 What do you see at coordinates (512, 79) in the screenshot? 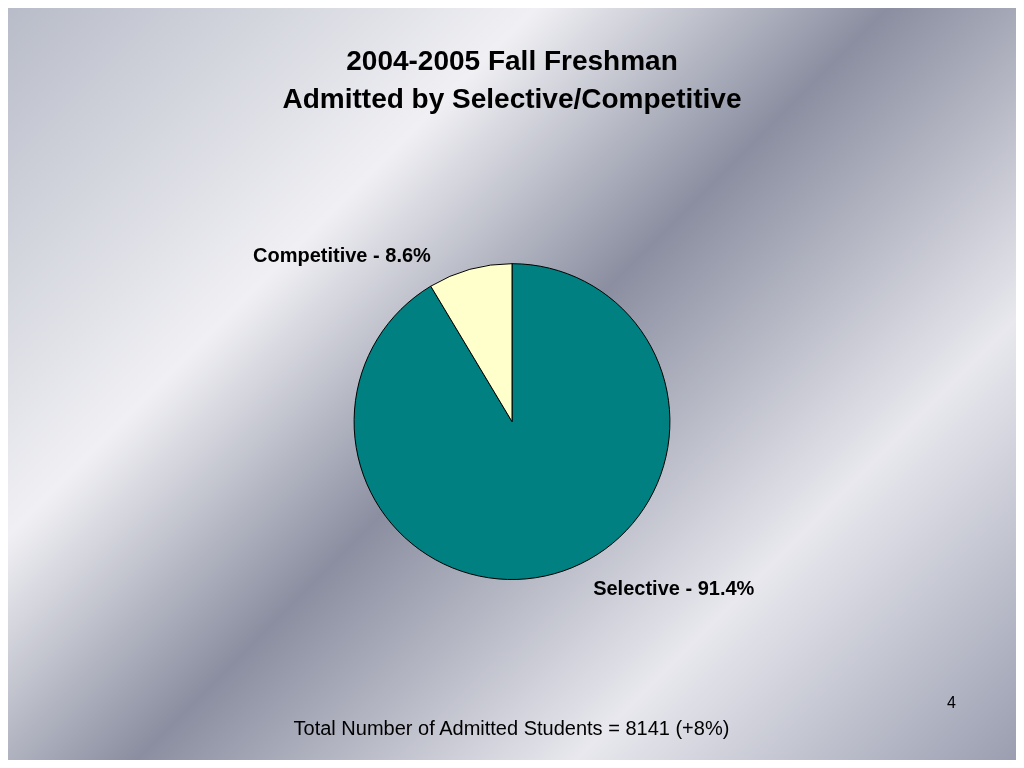
I see `chart-title: 2004-2005 Fall Freshman Admitted by Selective/Competitive` at bounding box center [512, 79].